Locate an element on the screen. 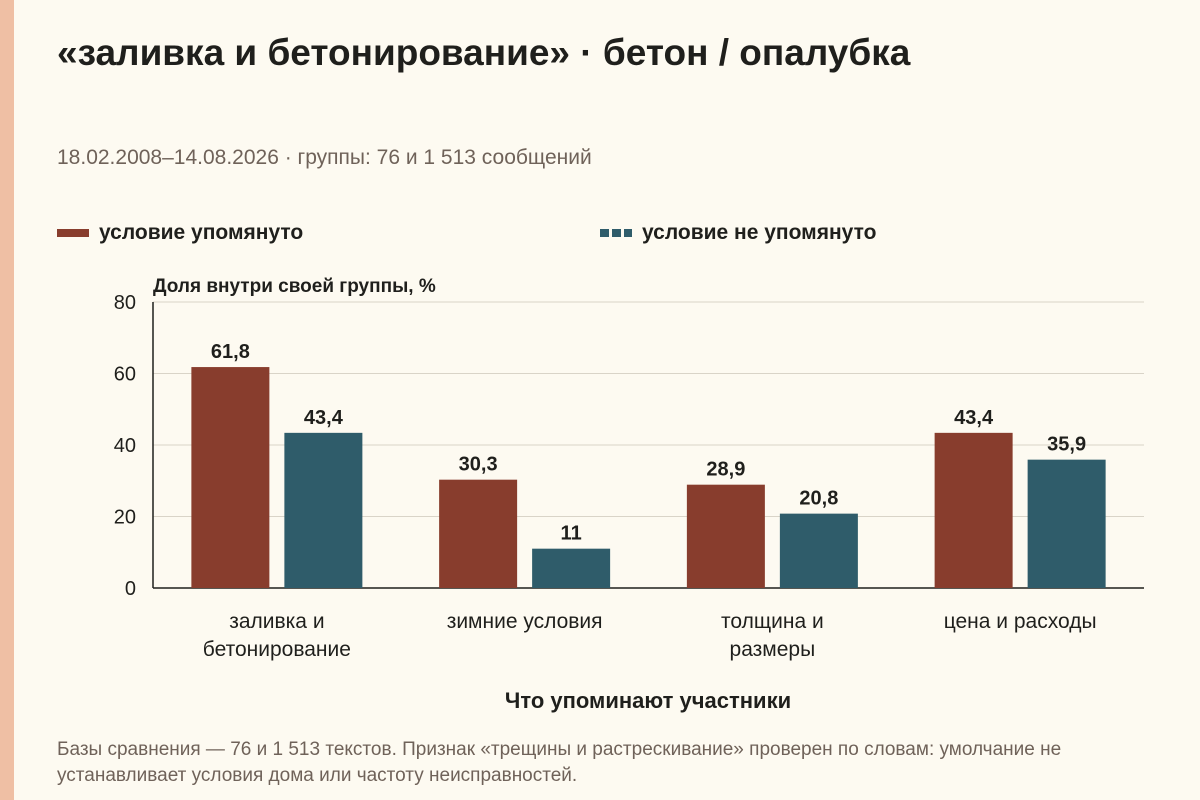 This screenshot has width=1200, height=800. legend-swatch-solid is located at coordinates (73, 233).